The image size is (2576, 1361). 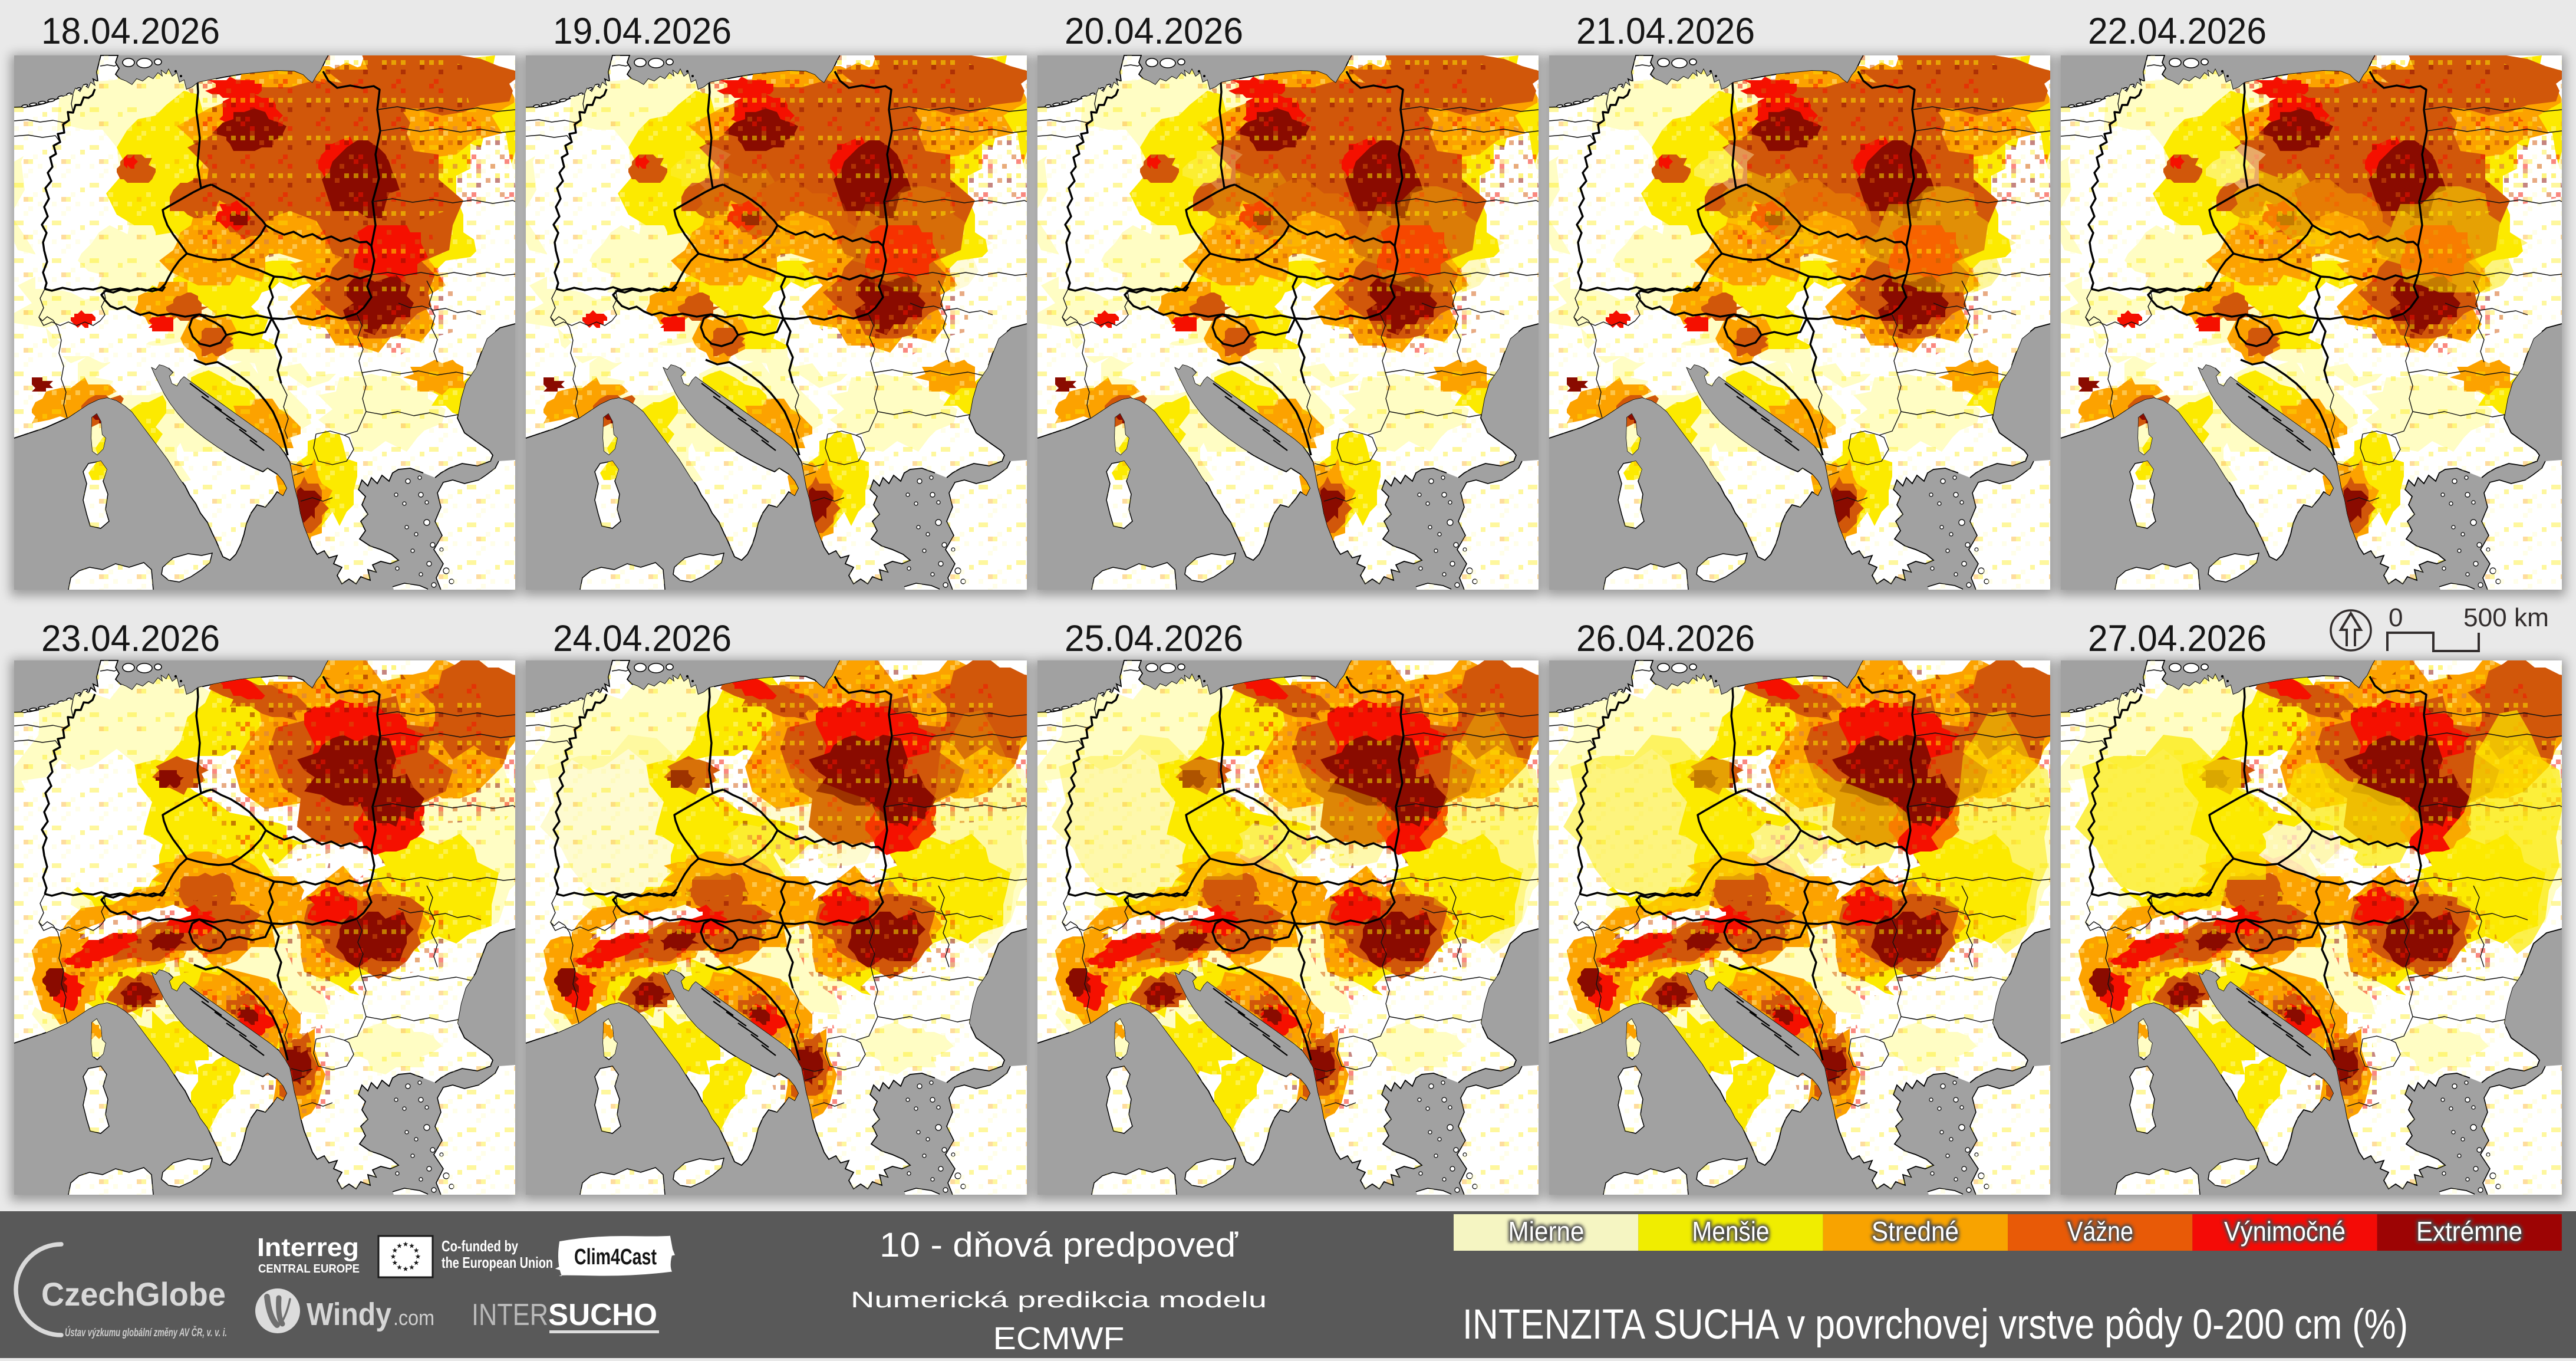 What do you see at coordinates (642, 31) in the screenshot?
I see `svg-text: 19.04.2026` at bounding box center [642, 31].